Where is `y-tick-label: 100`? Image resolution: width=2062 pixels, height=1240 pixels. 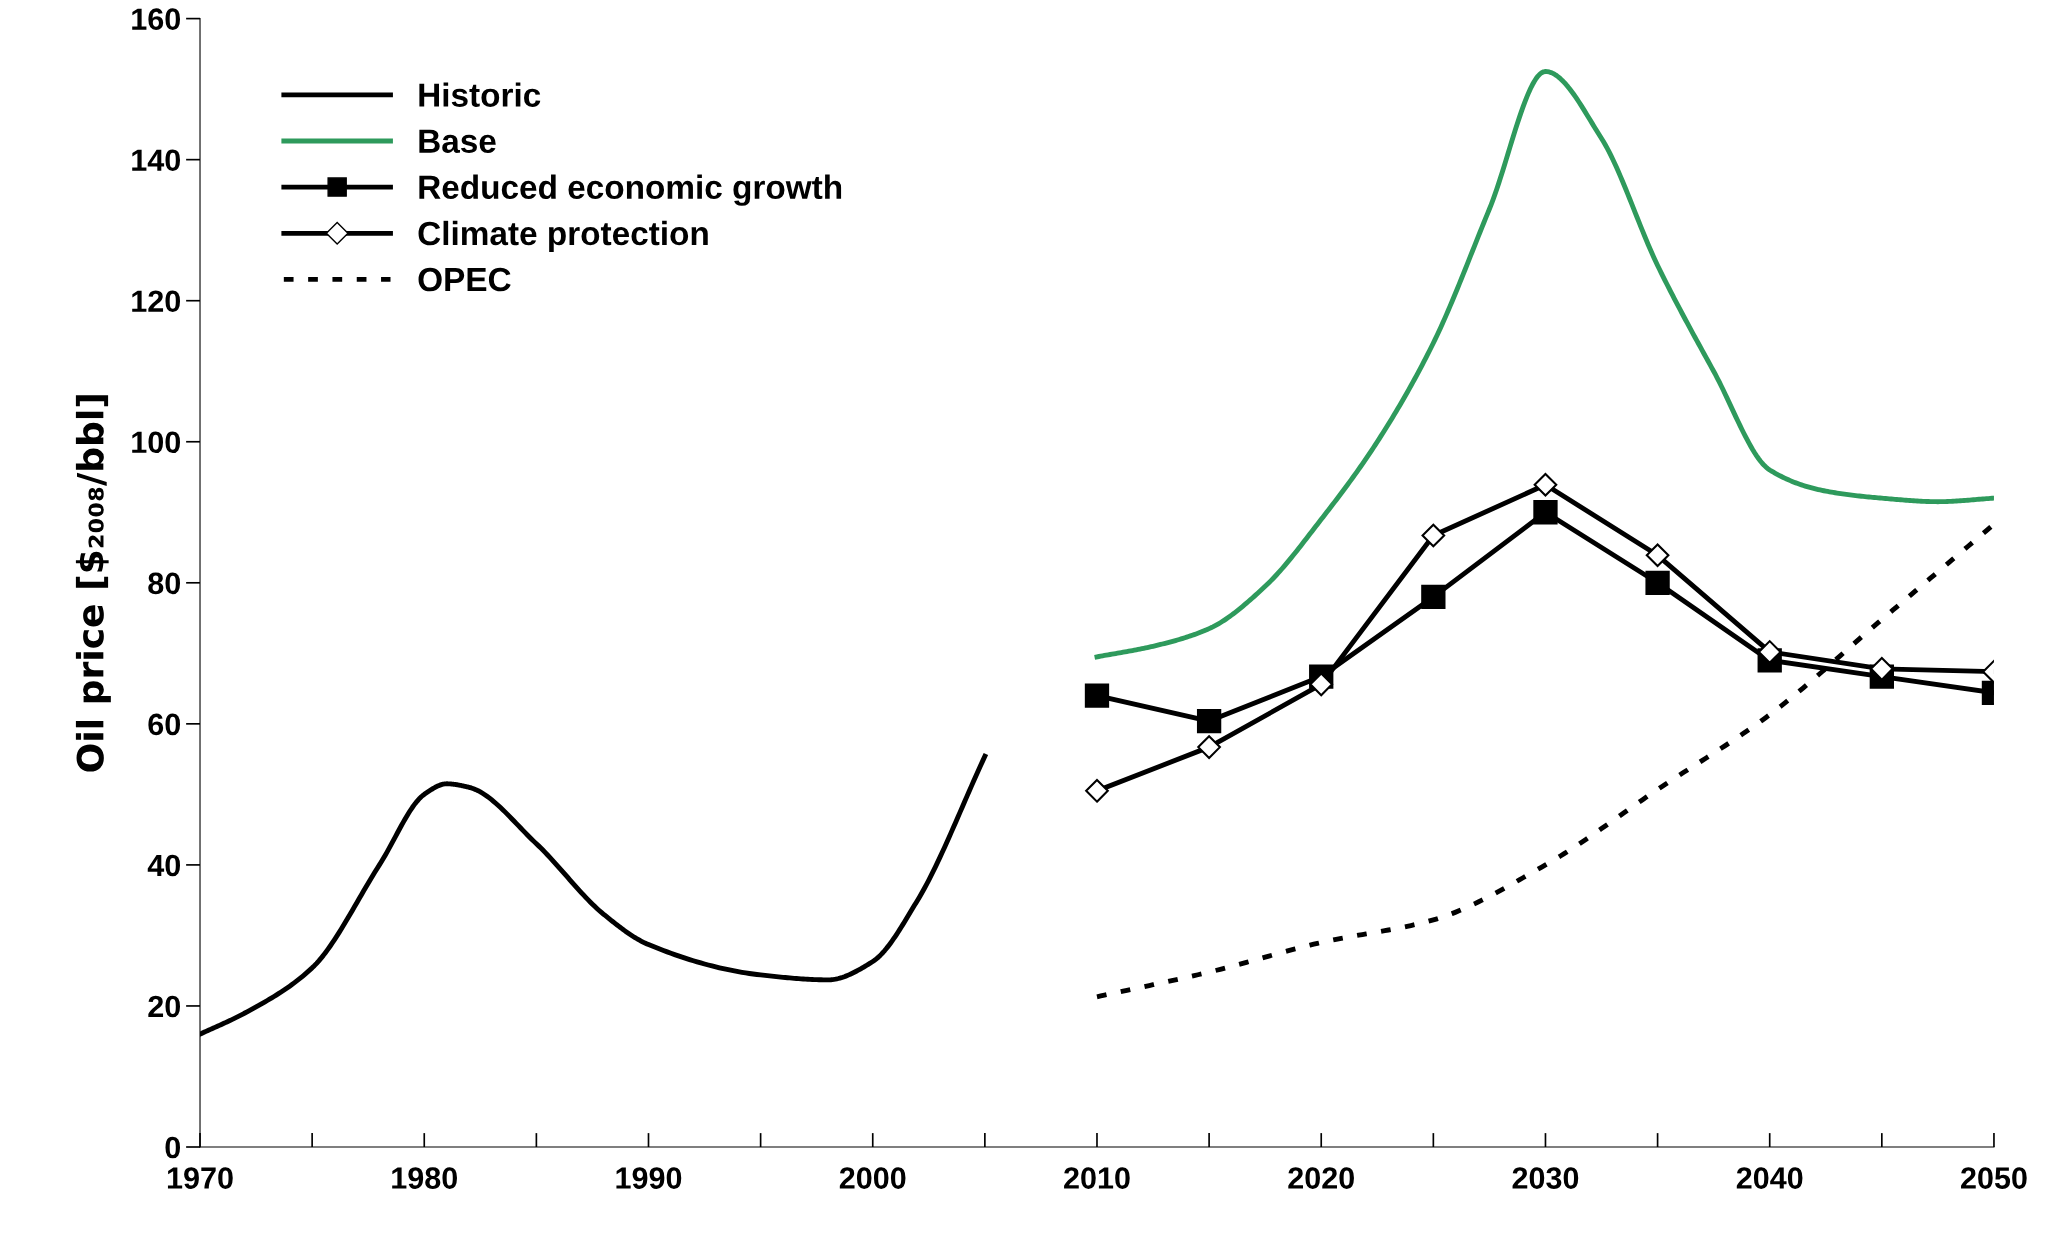
y-tick-label: 100 is located at coordinates (156, 442).